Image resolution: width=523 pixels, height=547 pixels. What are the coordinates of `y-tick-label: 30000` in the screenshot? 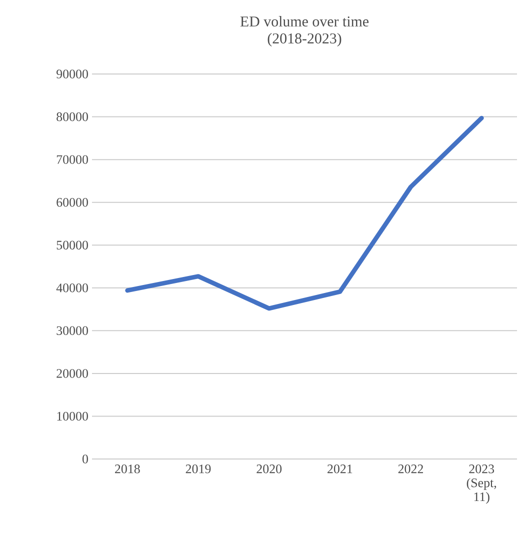 It's located at (72, 331).